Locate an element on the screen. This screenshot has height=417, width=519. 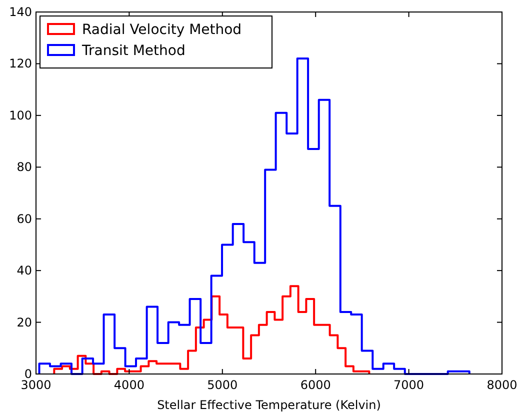
y-tick-label: 0 is located at coordinates (28, 374).